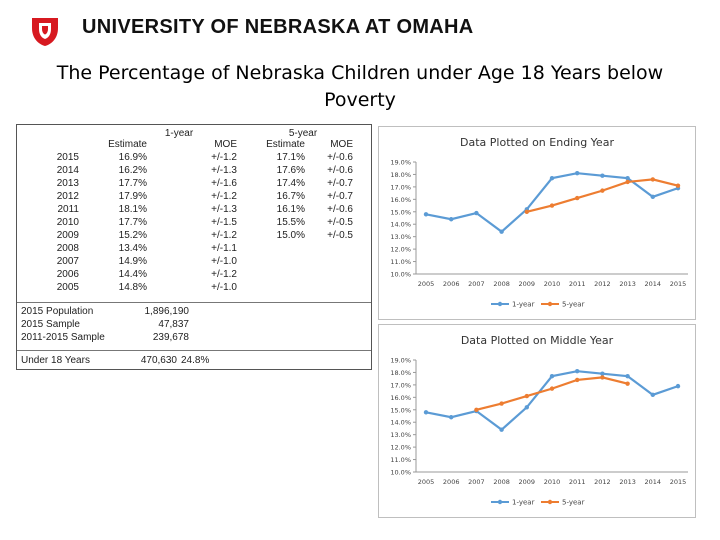 The height and width of the screenshot is (540, 720). Describe the element at coordinates (45, 32) in the screenshot. I see `university-logo-icon` at that location.